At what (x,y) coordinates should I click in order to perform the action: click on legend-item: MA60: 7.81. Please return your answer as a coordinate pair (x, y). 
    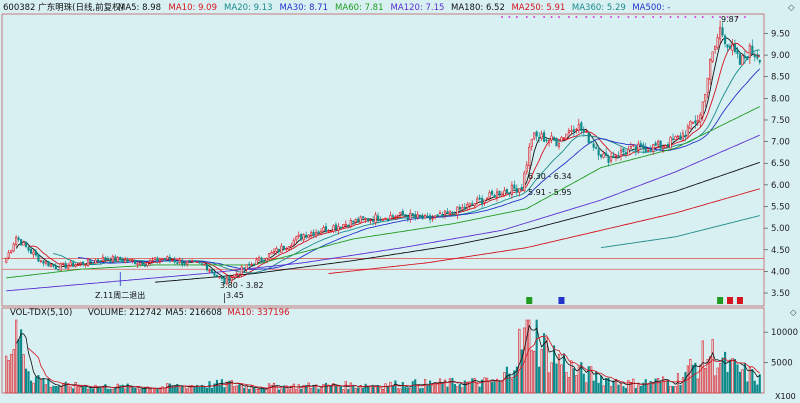
    Looking at the image, I should click on (359, 8).